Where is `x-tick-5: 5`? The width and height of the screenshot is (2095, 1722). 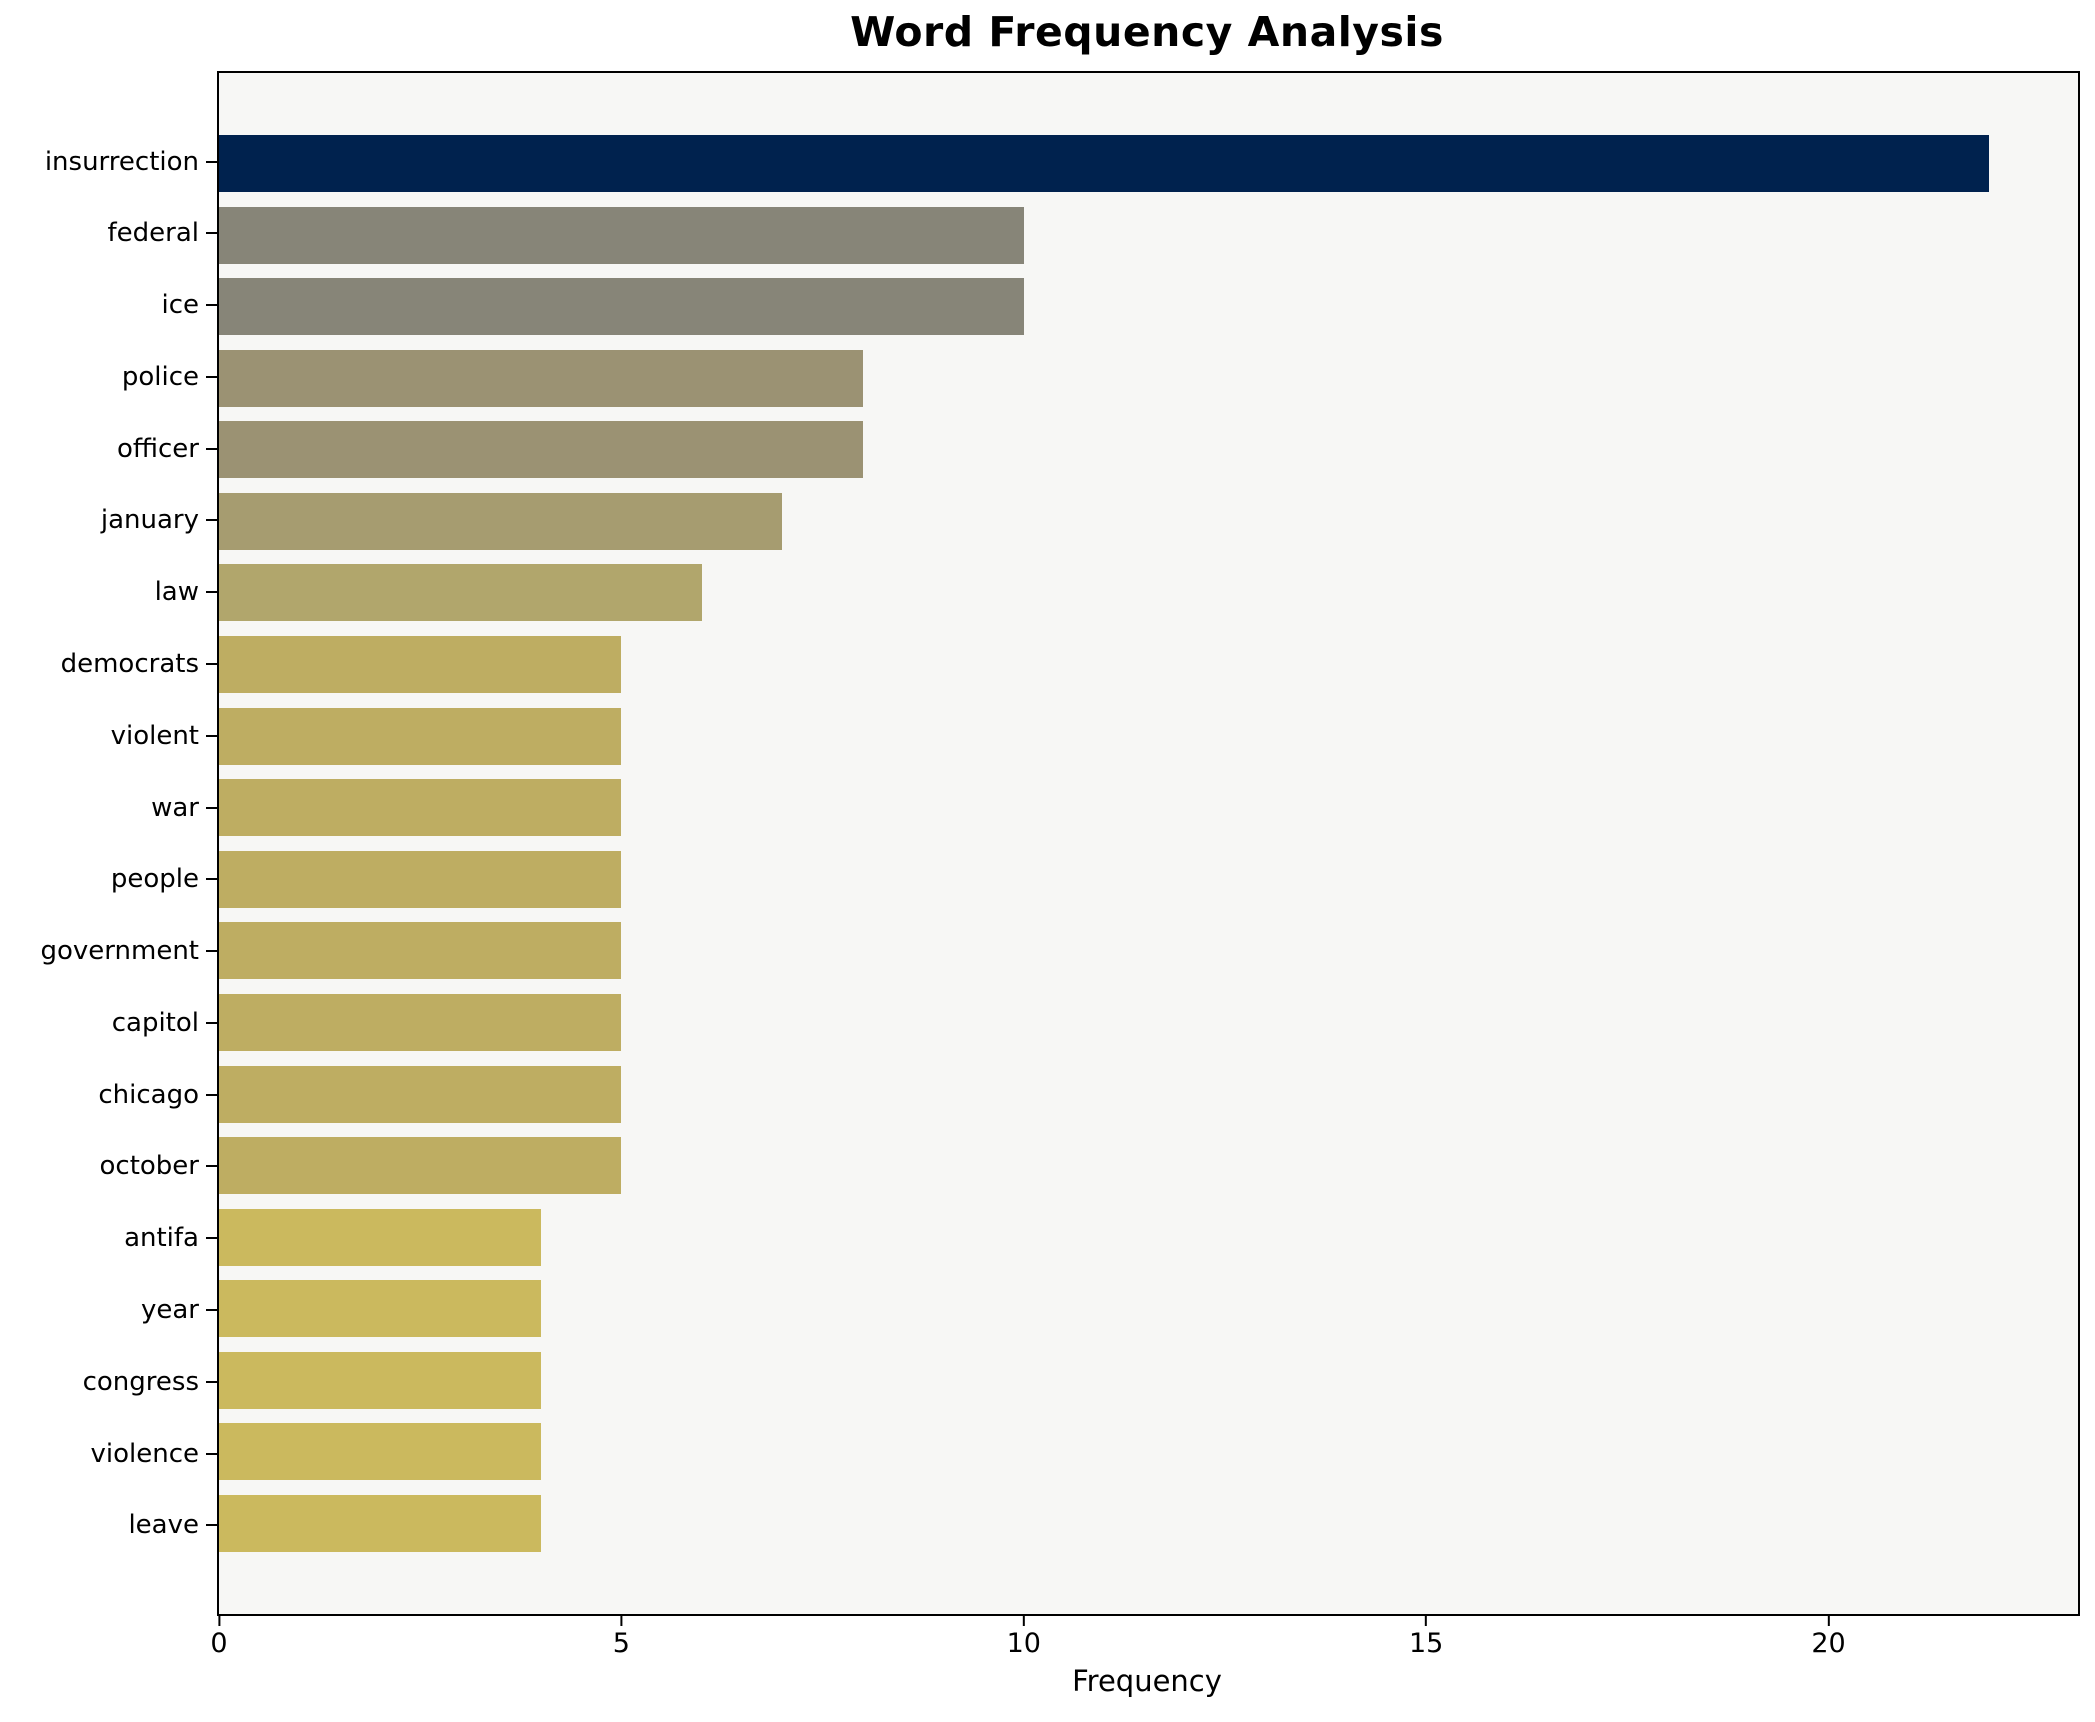 x-tick-5: 5 is located at coordinates (621, 1635).